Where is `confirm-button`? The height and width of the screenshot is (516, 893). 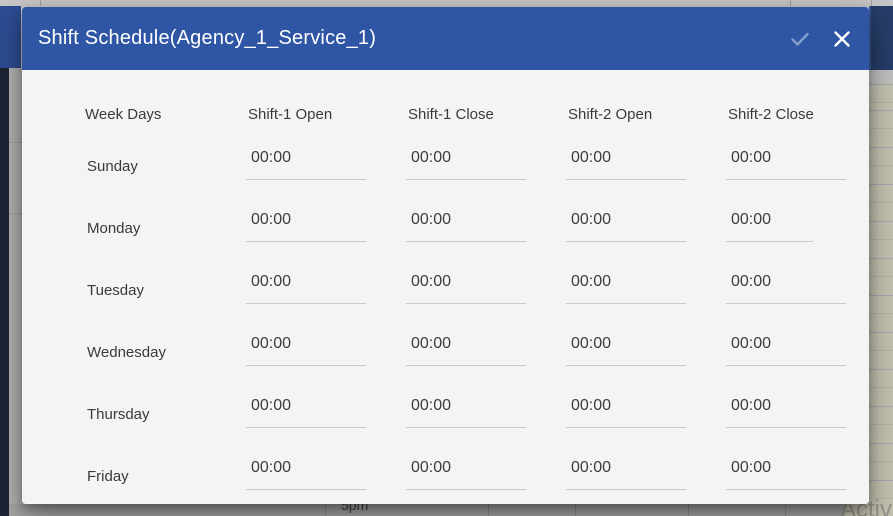 confirm-button is located at coordinates (800, 39).